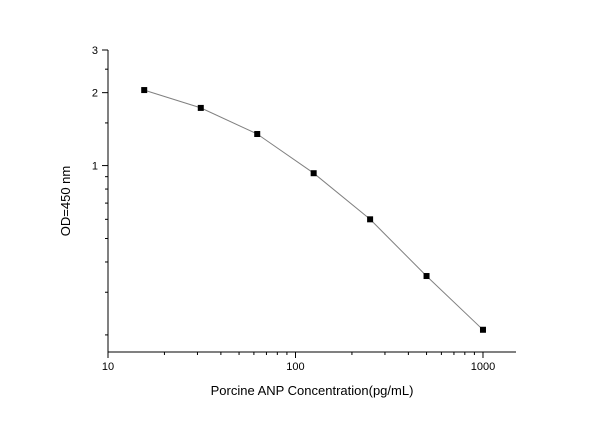  Describe the element at coordinates (108, 367) in the screenshot. I see `x-tick-label: 10` at that location.